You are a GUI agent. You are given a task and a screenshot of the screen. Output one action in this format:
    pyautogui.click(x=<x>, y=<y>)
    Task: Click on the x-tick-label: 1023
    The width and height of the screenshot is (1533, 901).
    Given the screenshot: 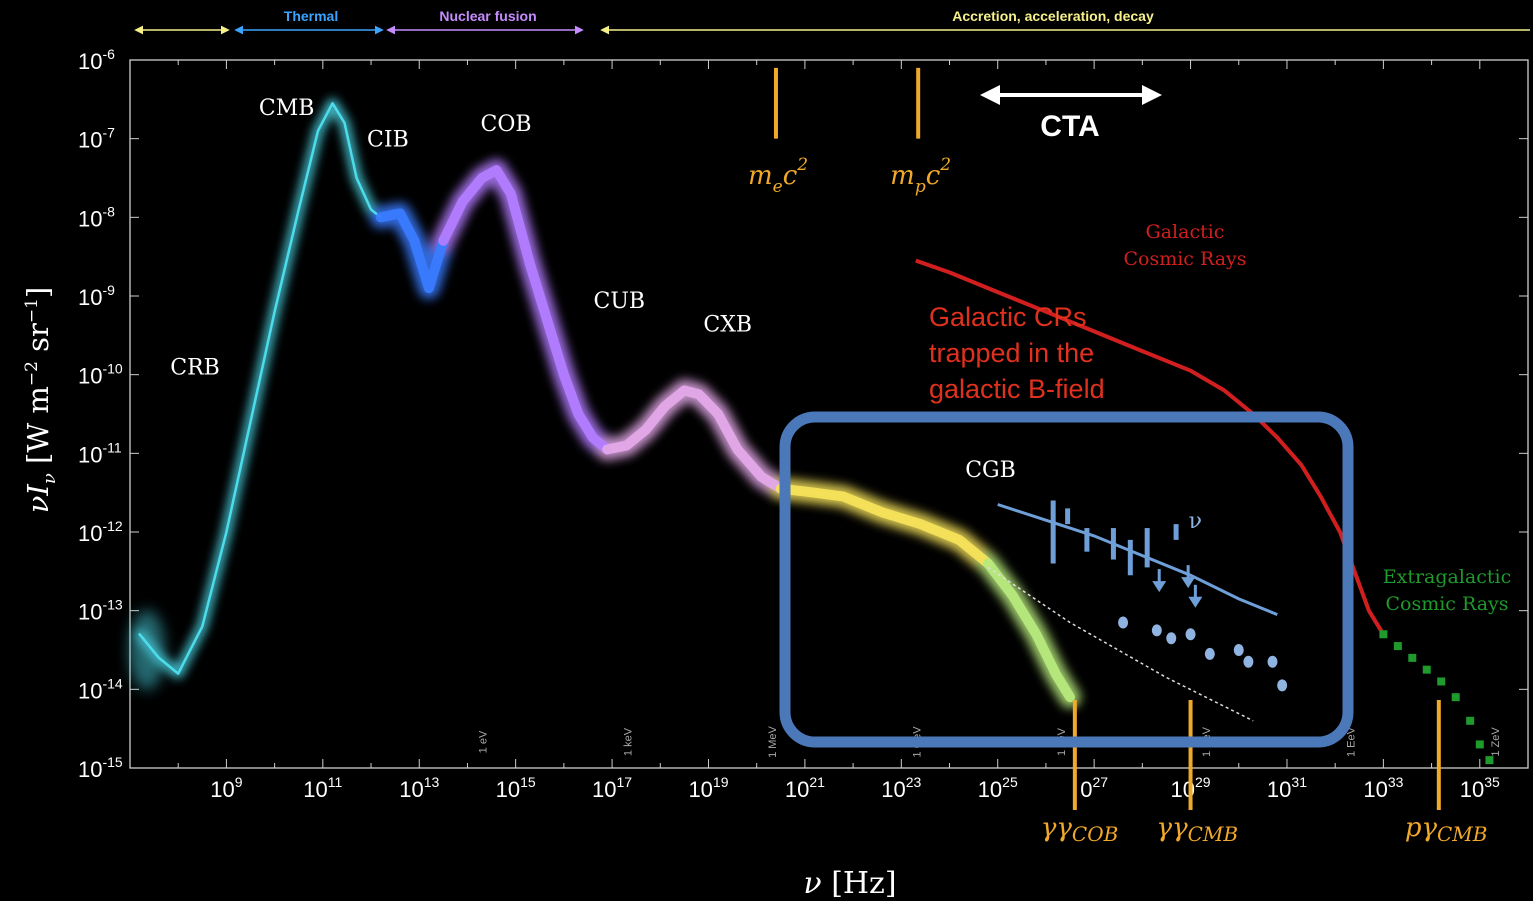 What is the action you would take?
    pyautogui.click(x=901, y=788)
    